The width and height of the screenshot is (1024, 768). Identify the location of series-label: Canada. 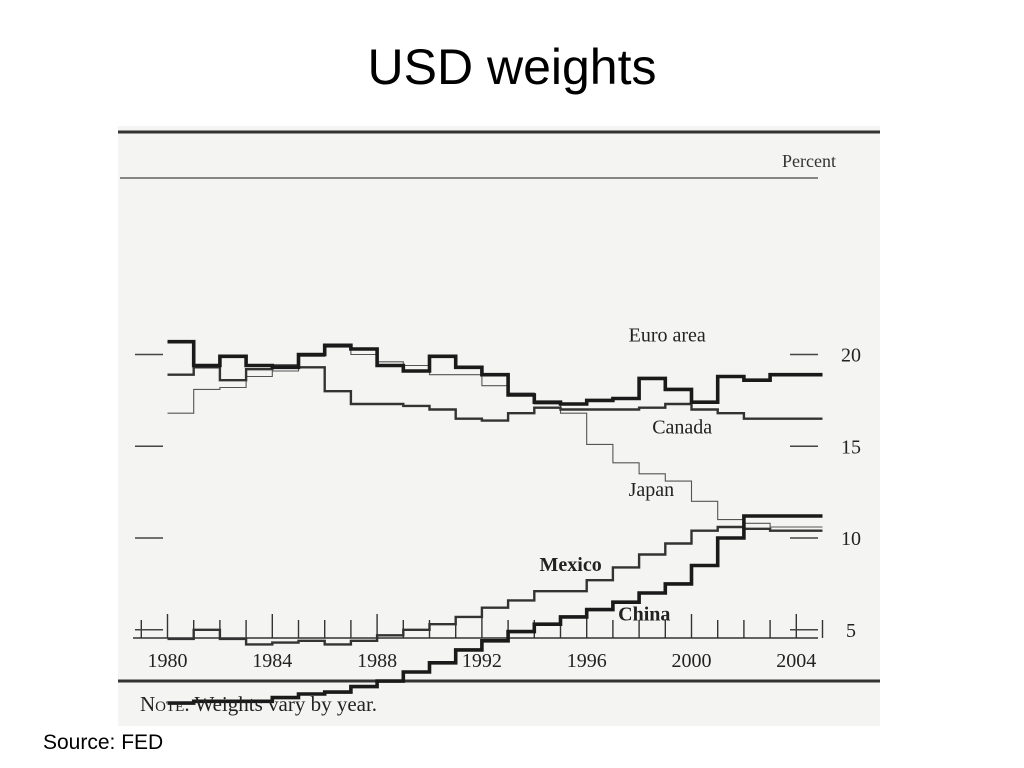
(682, 427).